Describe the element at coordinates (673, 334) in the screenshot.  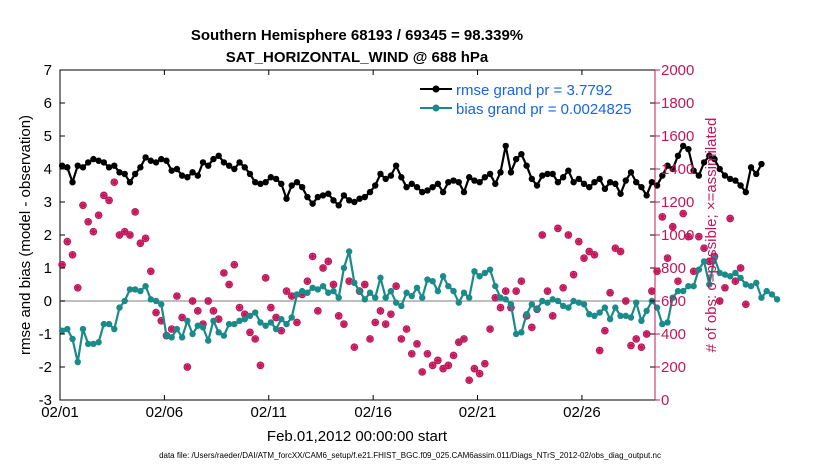
I see `y2-tick-label: 400` at that location.